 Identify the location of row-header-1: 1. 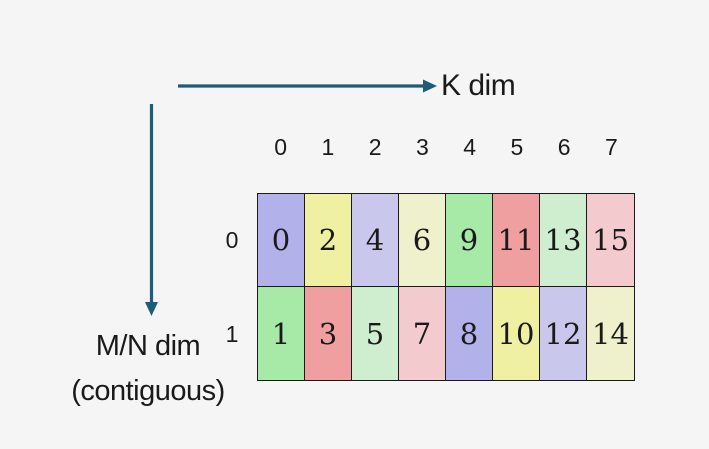
(232, 333).